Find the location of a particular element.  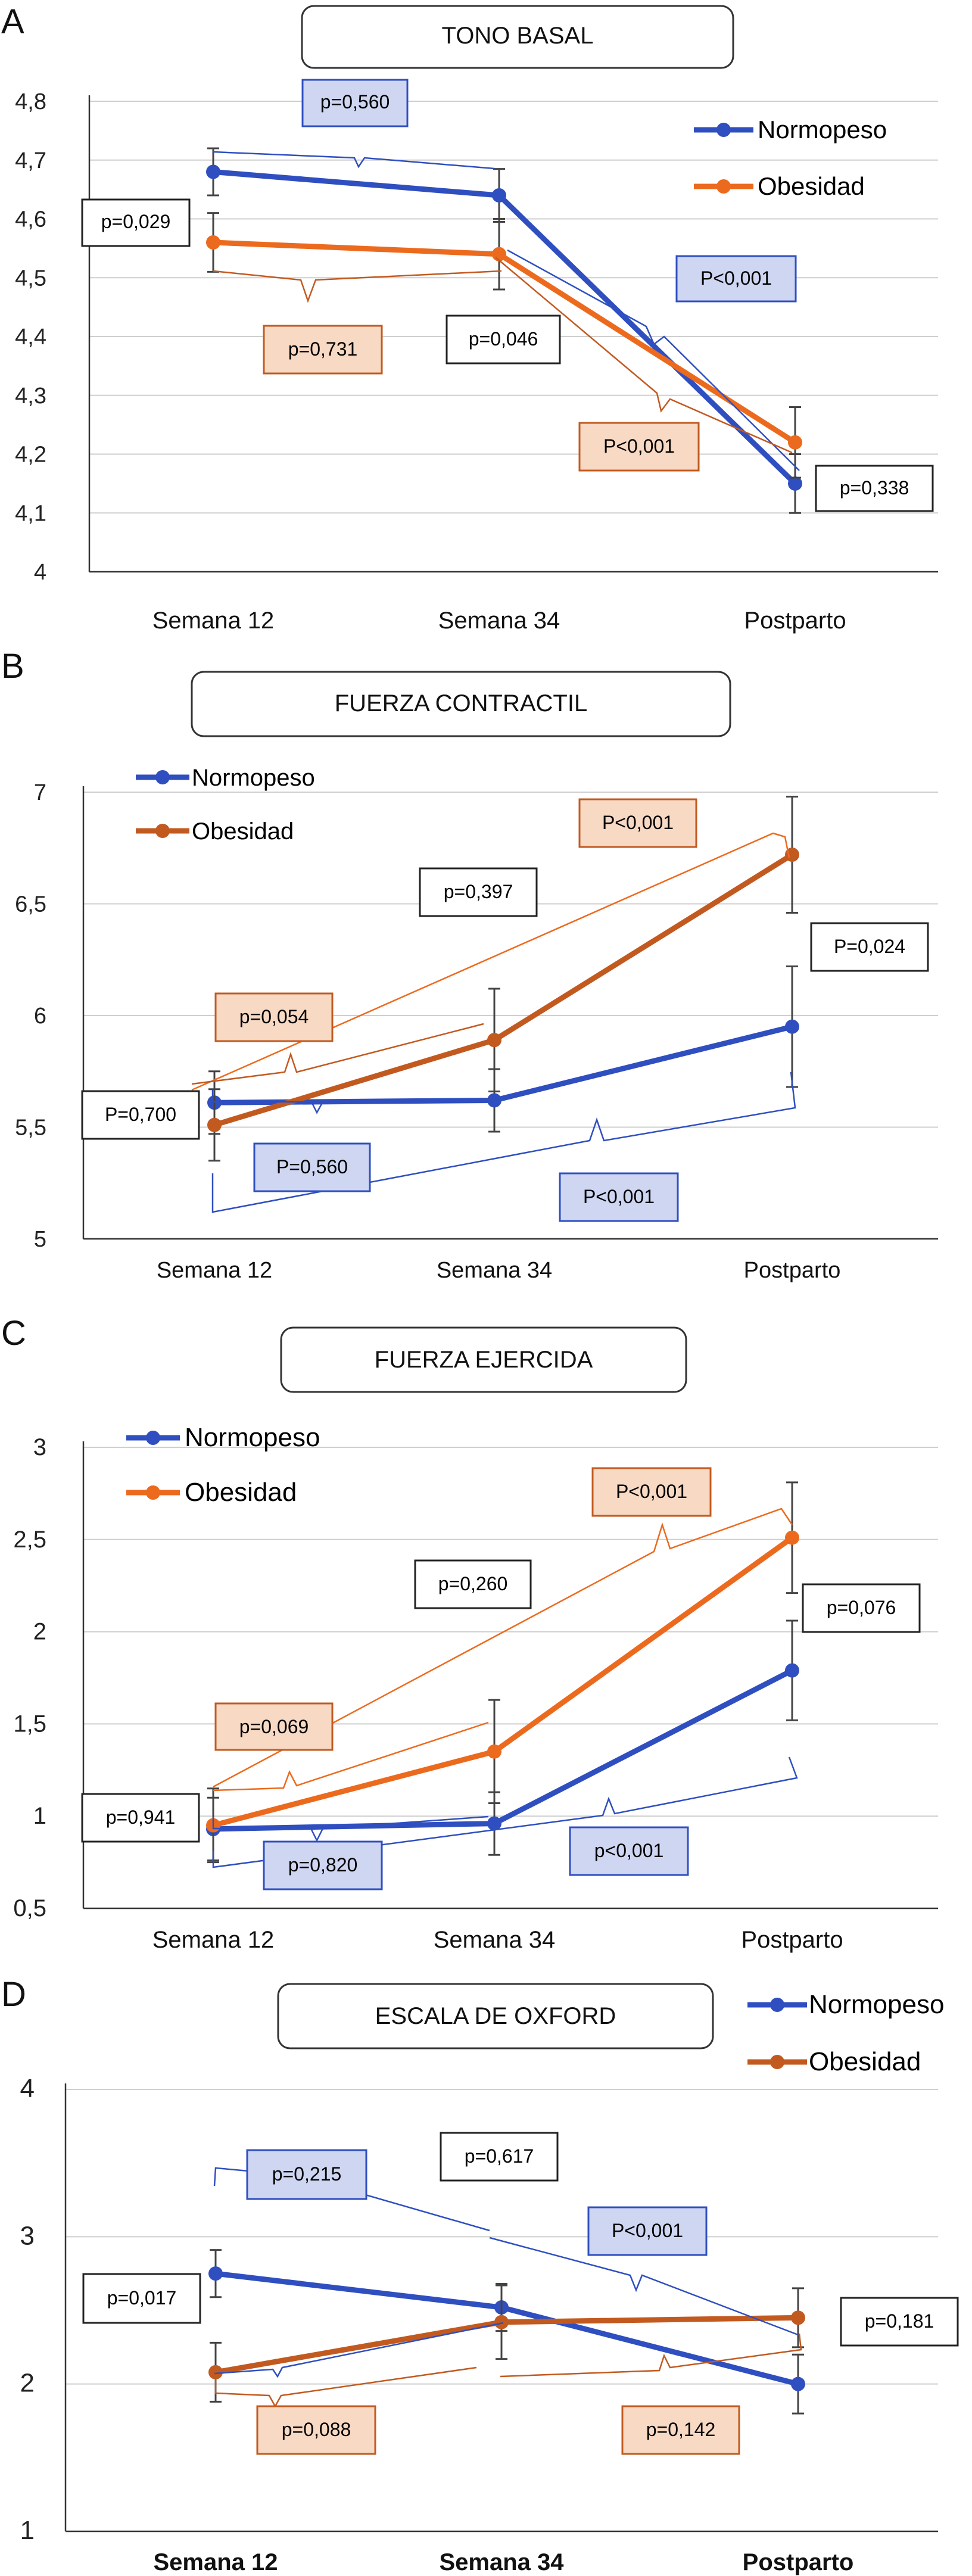

annotation-box: p=0,069 is located at coordinates (274, 1726).